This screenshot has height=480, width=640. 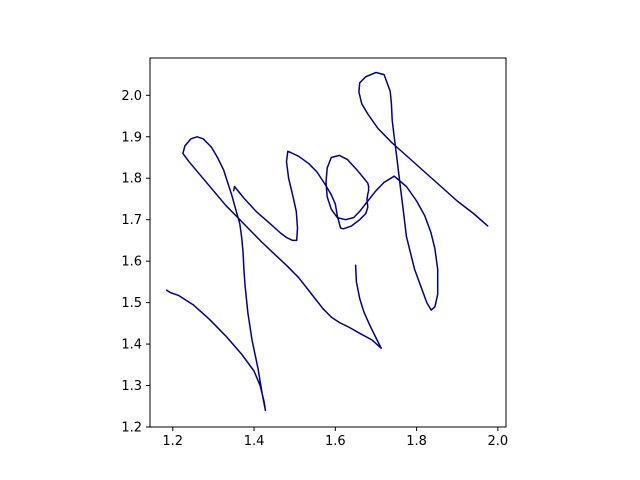 I want to click on y-tick-label: 1.8, so click(x=131, y=179).